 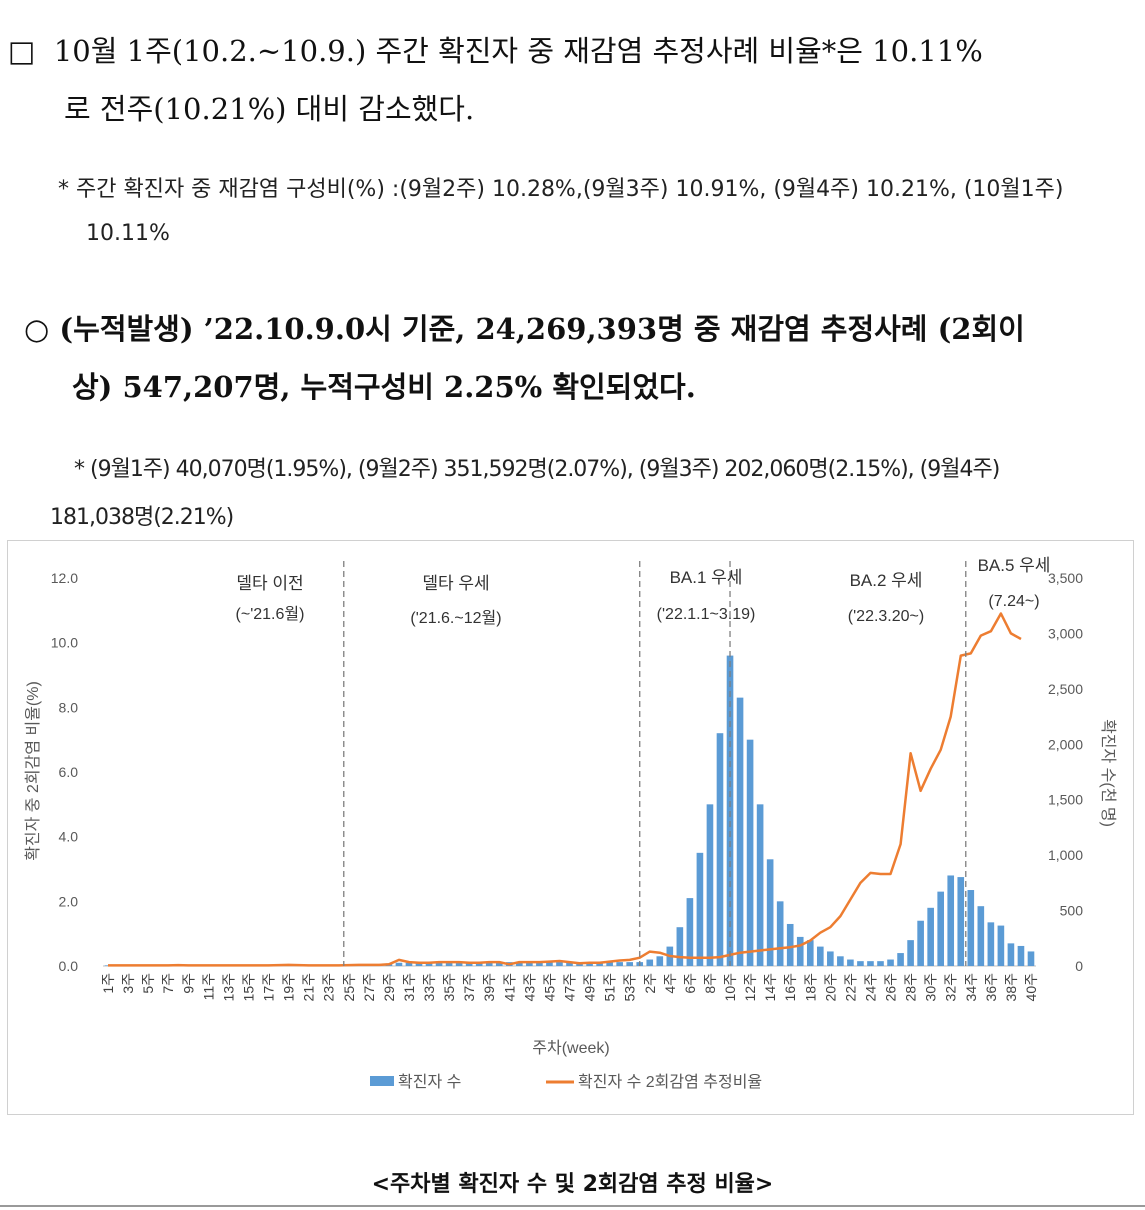 What do you see at coordinates (730, 987) in the screenshot?
I see `x-tick-label: 10주` at bounding box center [730, 987].